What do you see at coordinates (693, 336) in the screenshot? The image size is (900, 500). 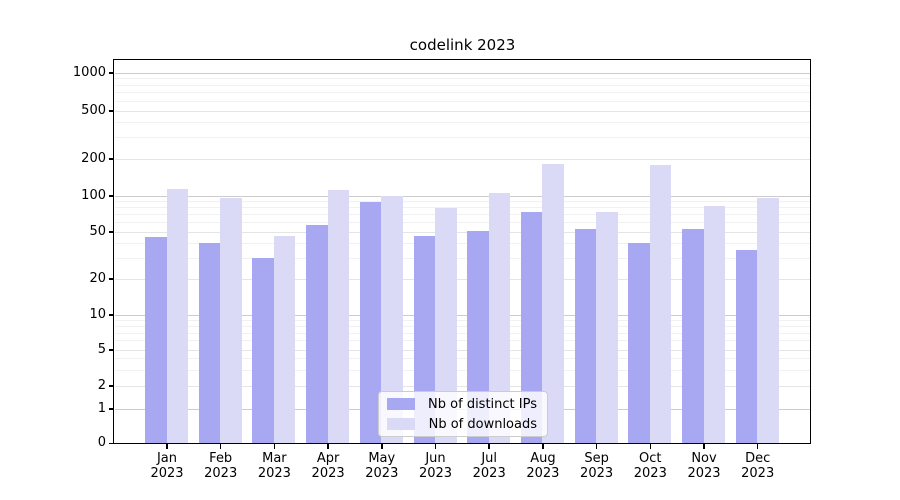 I see `bar-ips-nov` at bounding box center [693, 336].